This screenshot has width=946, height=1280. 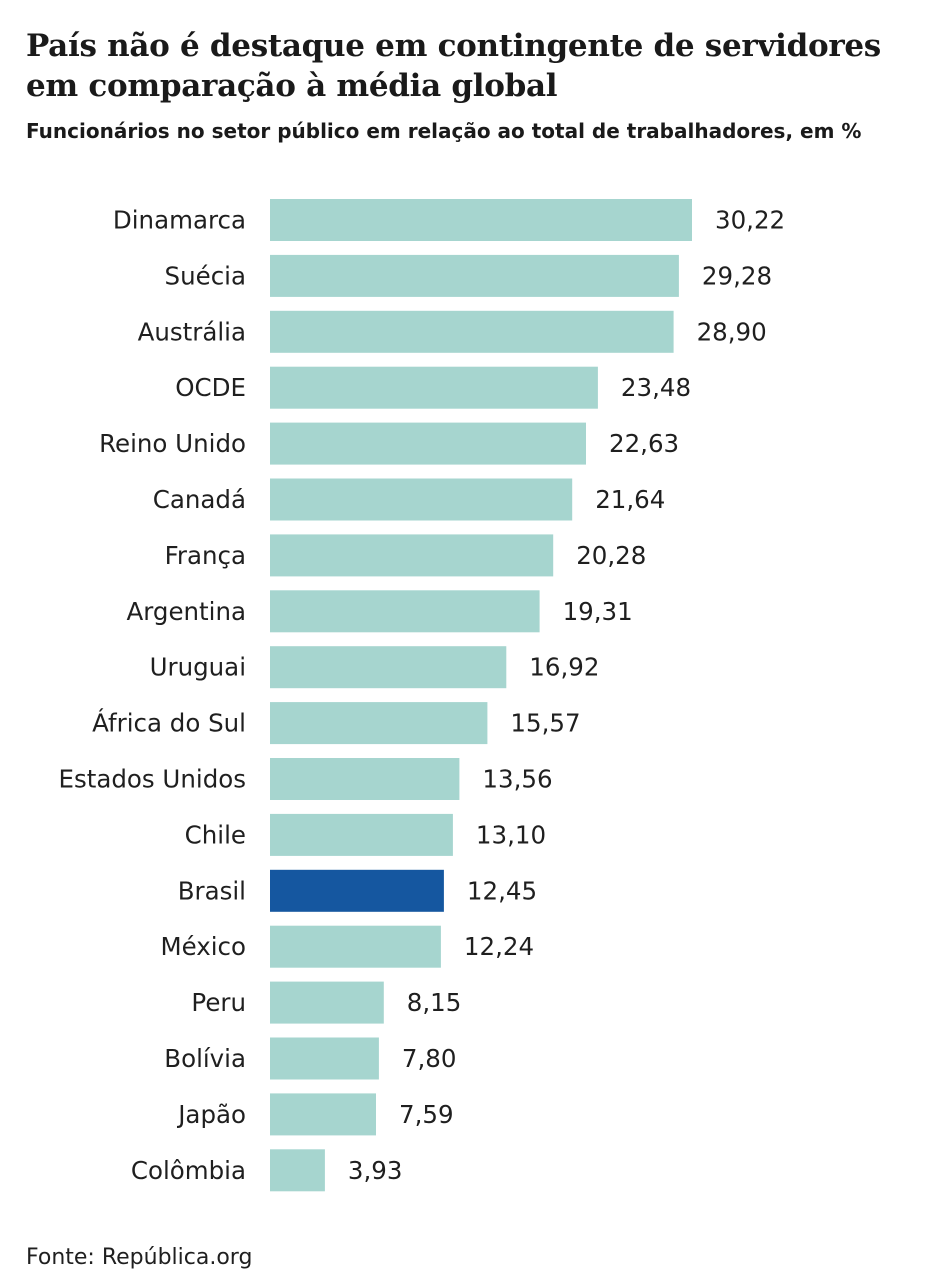 What do you see at coordinates (355, 946) in the screenshot?
I see `bar-mexico` at bounding box center [355, 946].